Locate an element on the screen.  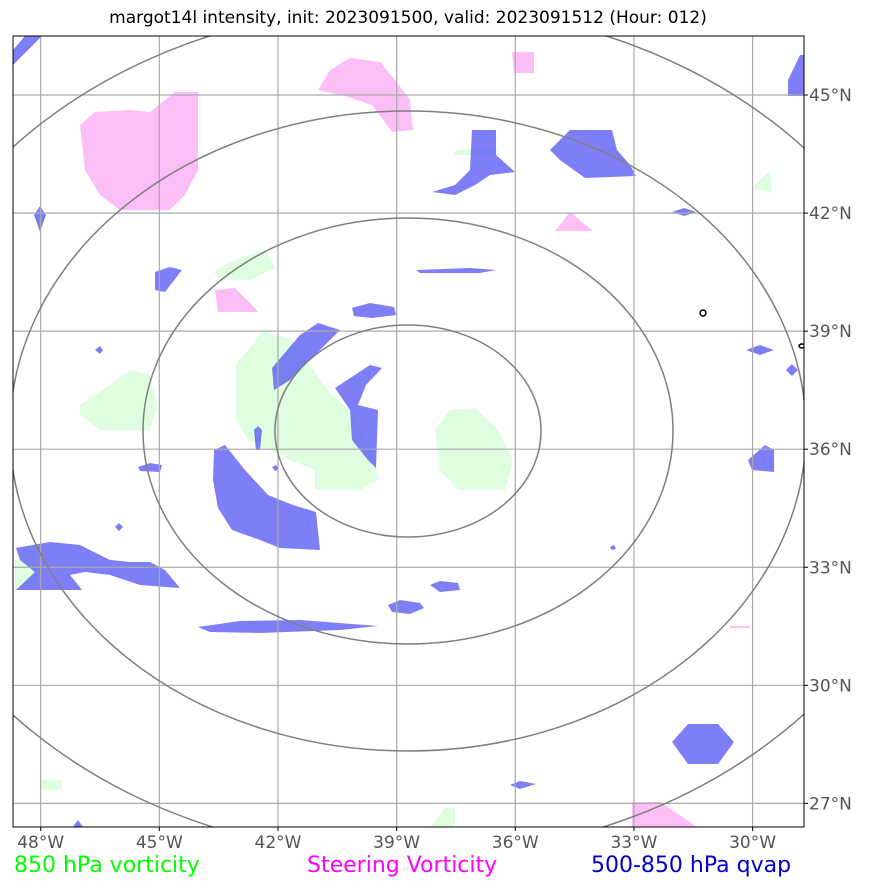
longitude-ticks: 48°W 45°W 42°W 39°W 36°W 33°W 30°W is located at coordinates (396, 840).